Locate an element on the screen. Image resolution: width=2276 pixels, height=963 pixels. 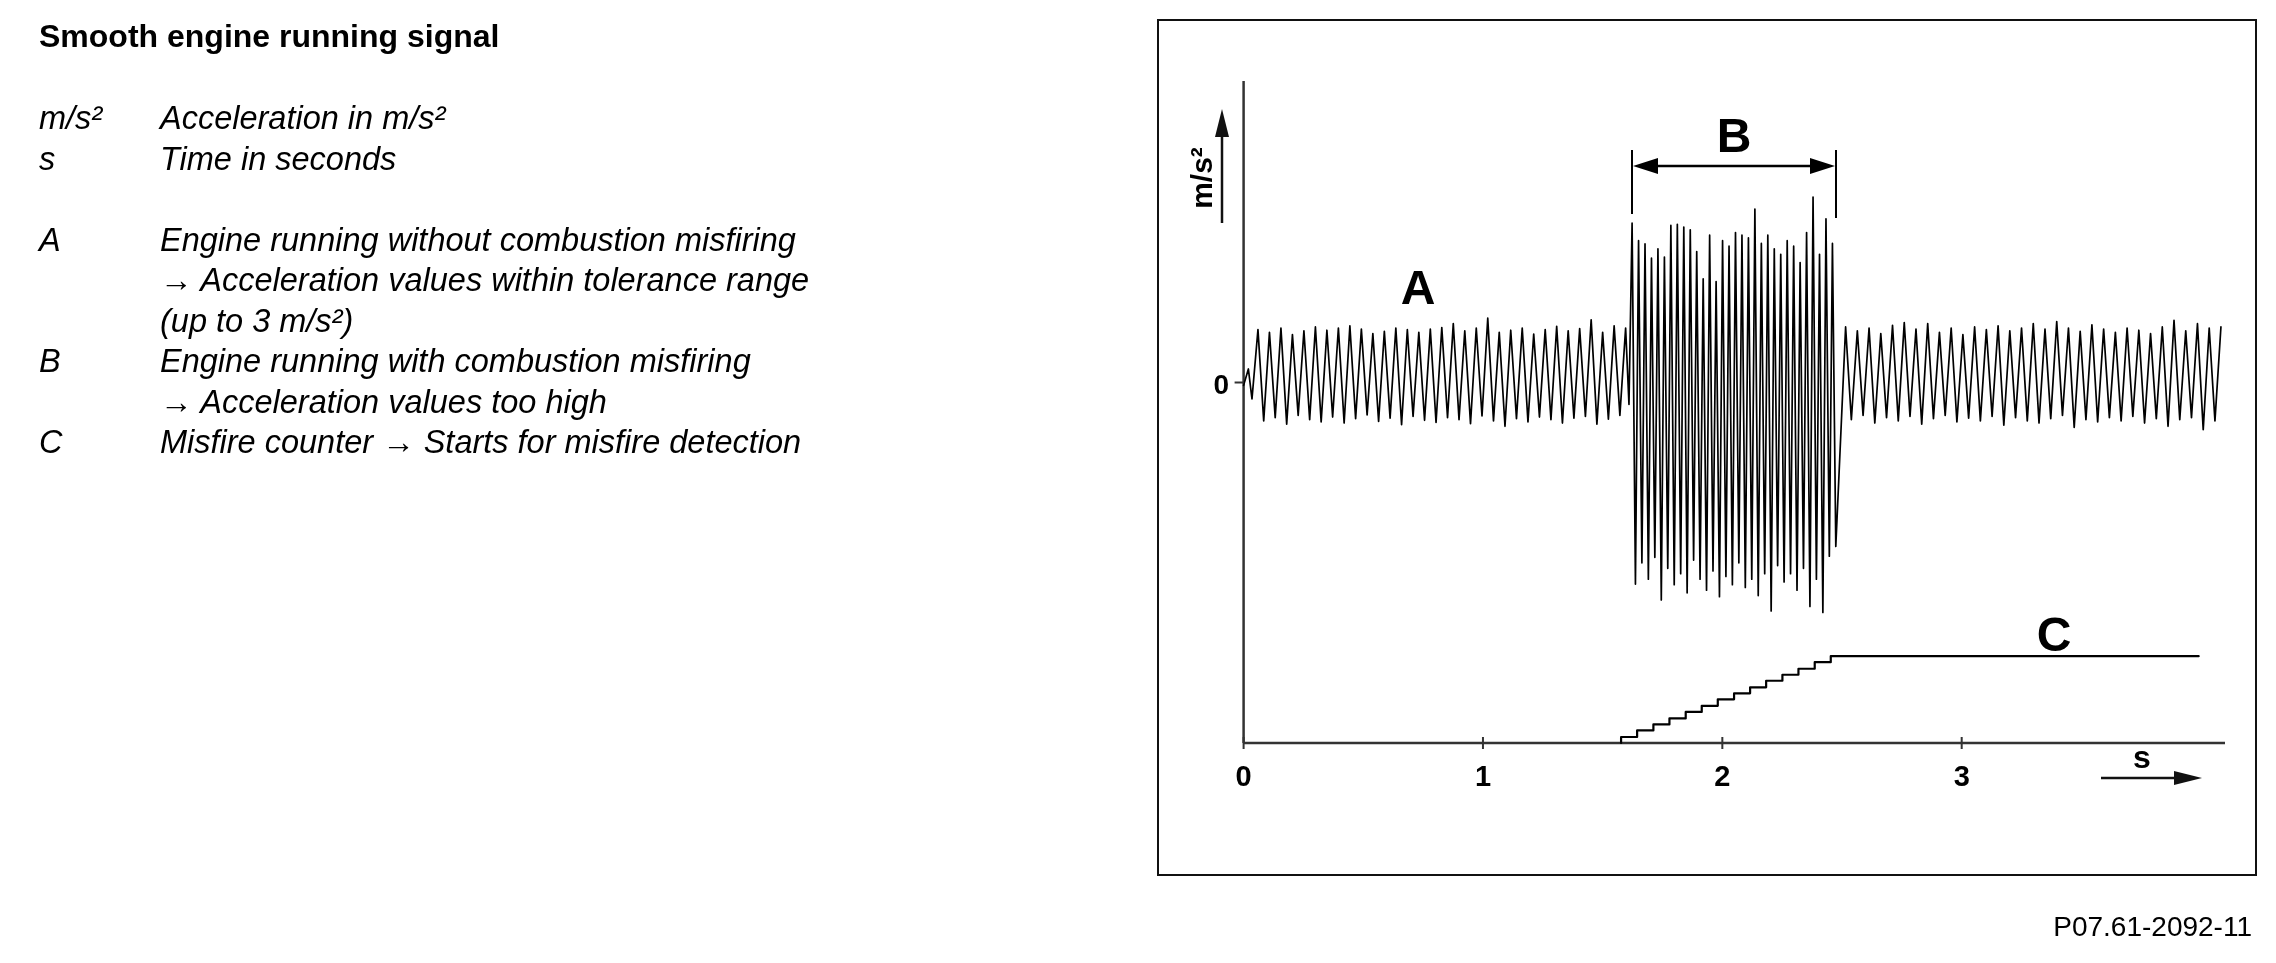
annotation: C is located at coordinates (2054, 634).